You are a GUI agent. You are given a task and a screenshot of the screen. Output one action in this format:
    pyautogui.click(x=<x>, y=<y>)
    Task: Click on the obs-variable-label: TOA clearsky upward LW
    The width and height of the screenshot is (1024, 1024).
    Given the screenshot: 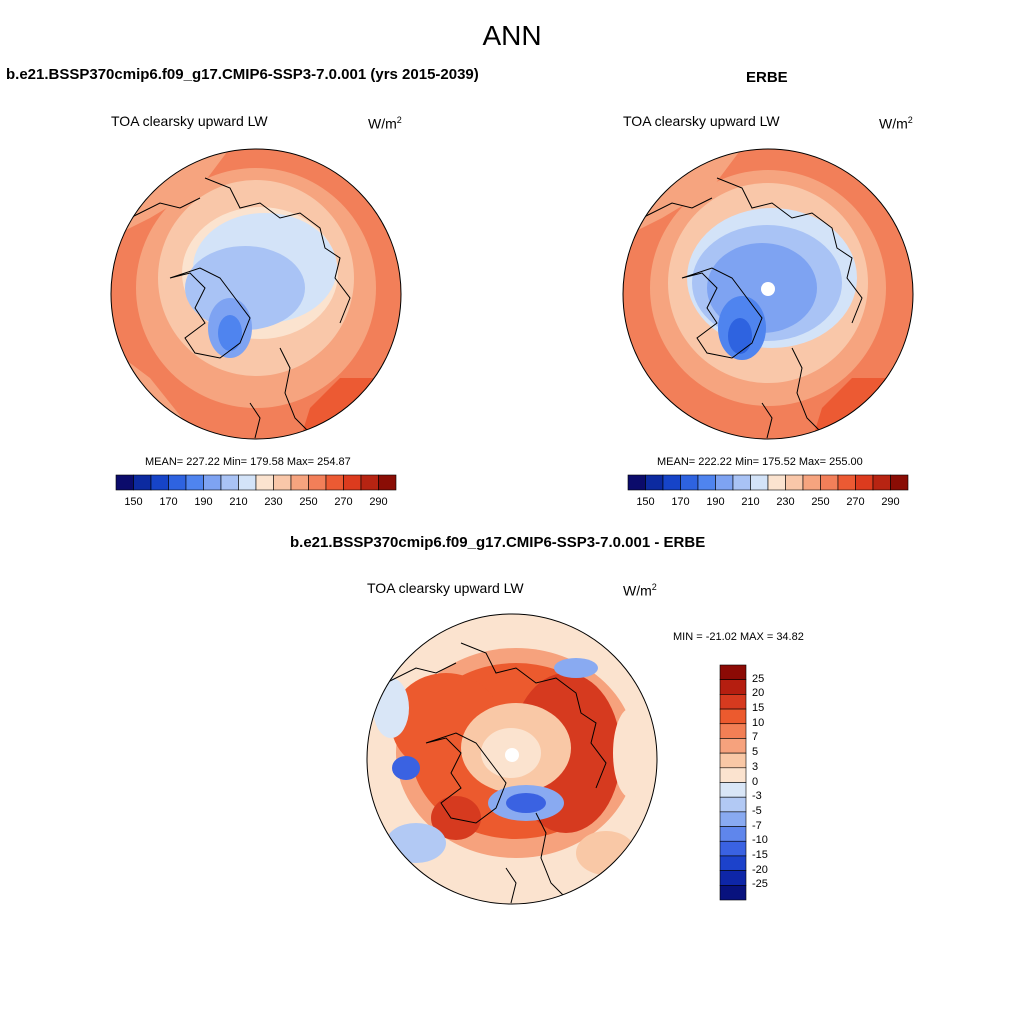 What is the action you would take?
    pyautogui.click(x=701, y=121)
    